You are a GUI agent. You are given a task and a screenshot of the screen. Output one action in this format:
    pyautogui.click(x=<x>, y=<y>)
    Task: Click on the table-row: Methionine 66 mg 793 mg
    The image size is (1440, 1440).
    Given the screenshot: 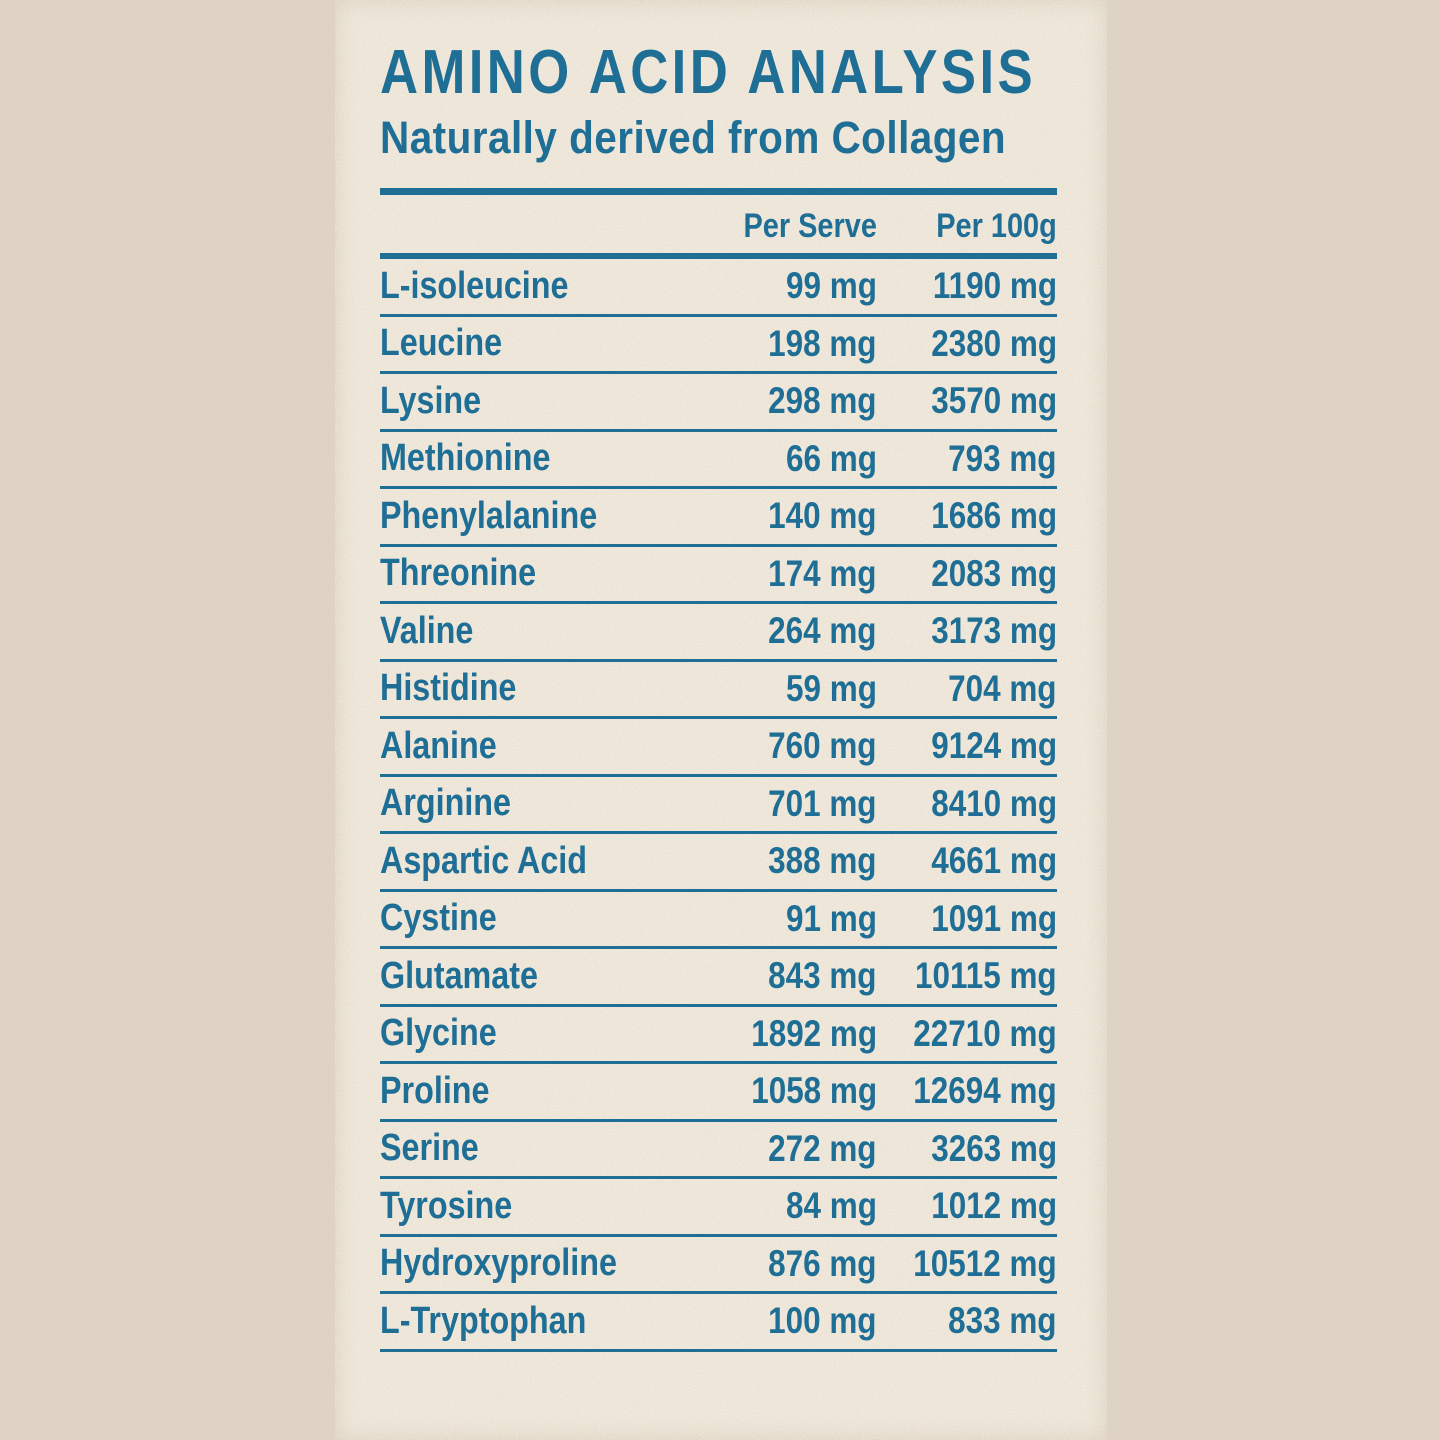 What is the action you would take?
    pyautogui.click(x=718, y=460)
    